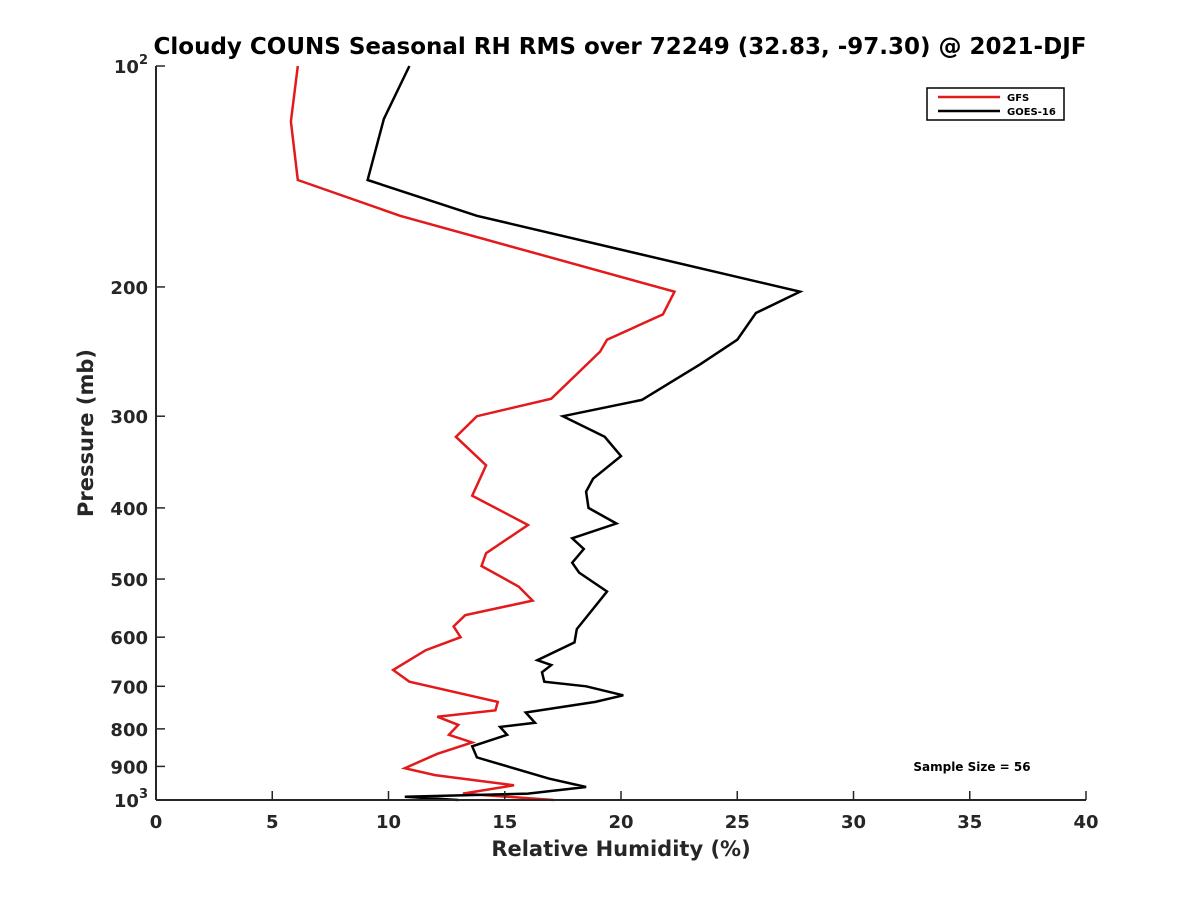 The image size is (1200, 900). What do you see at coordinates (129, 288) in the screenshot?
I see `y-tick-label: 200` at bounding box center [129, 288].